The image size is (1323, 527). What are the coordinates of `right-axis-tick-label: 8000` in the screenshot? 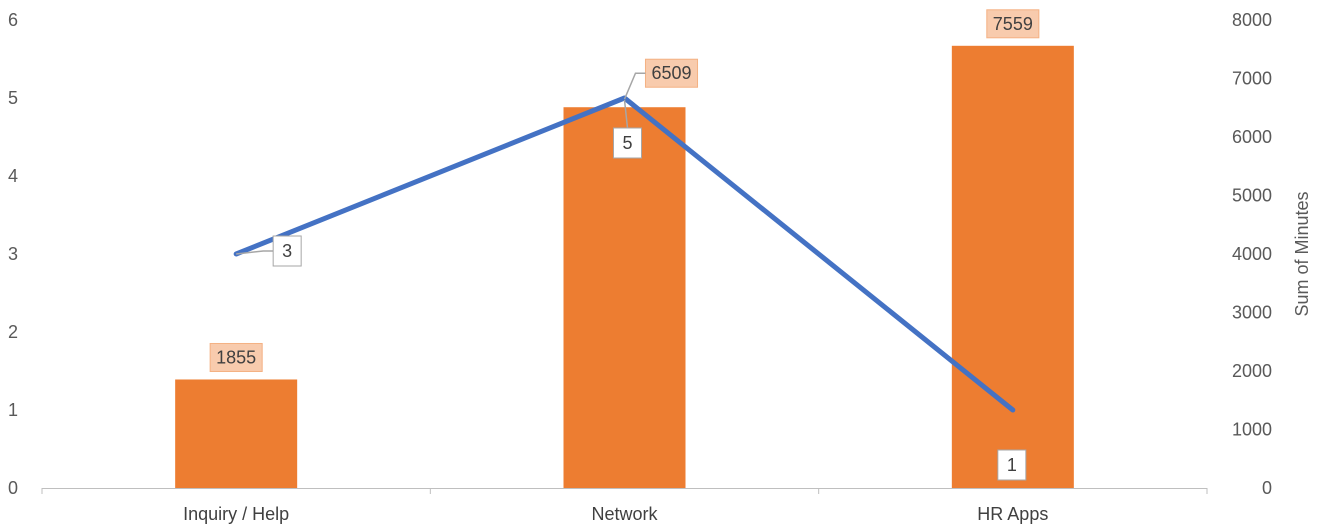 It's located at (1252, 20).